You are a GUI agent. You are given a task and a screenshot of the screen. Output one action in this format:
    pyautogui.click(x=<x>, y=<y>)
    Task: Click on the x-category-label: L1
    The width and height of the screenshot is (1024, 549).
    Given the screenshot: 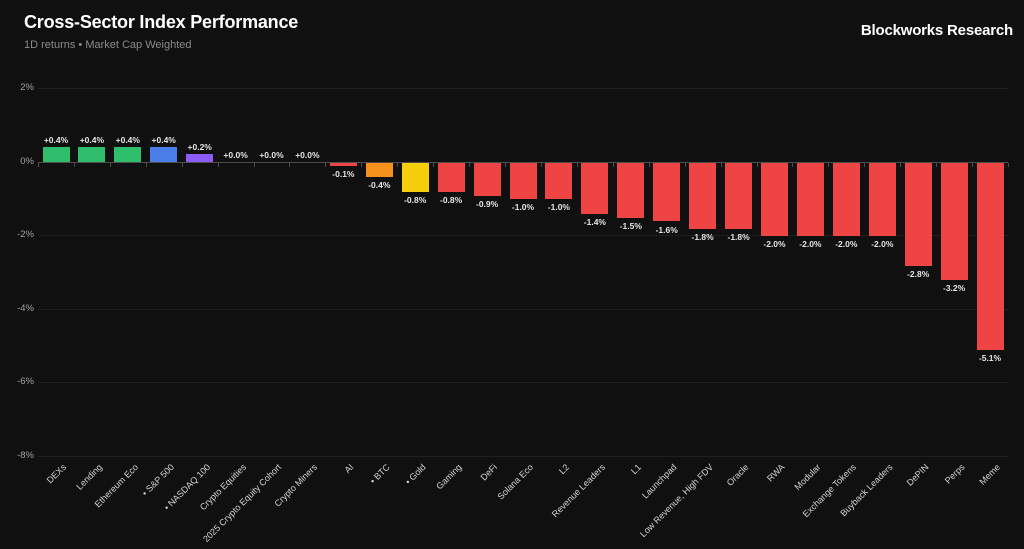 What is the action you would take?
    pyautogui.click(x=635, y=469)
    